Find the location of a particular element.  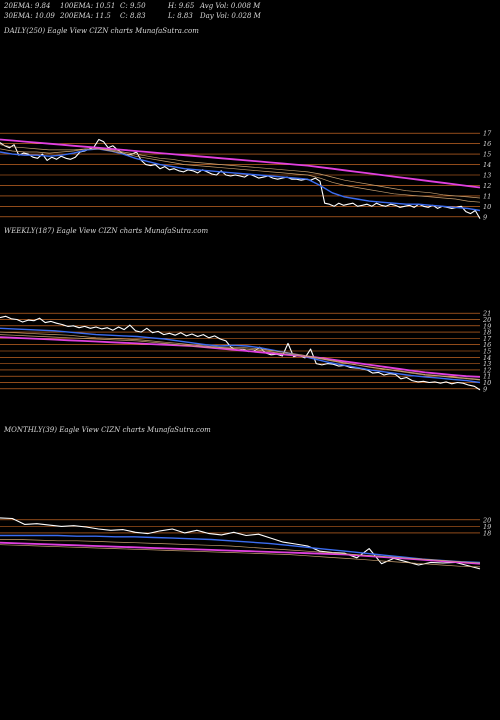

ema20-readout: 20EMA: 9.84 is located at coordinates (27, 6).